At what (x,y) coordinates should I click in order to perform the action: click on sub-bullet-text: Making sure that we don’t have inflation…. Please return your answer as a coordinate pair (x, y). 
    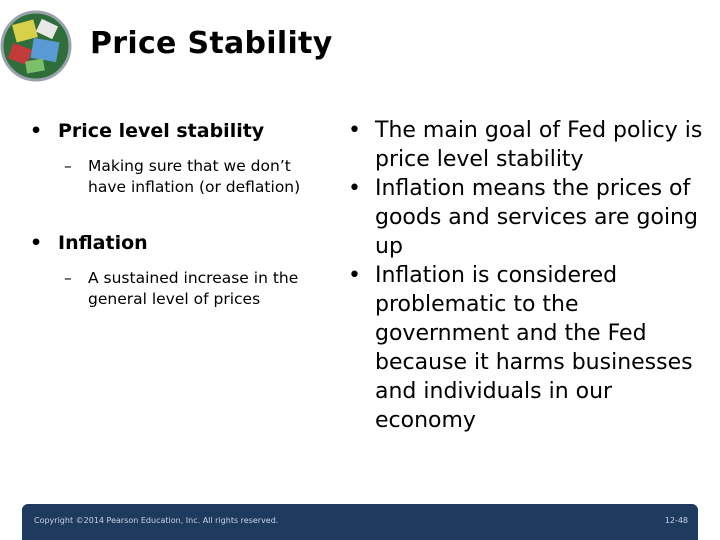
    Looking at the image, I should click on (194, 176).